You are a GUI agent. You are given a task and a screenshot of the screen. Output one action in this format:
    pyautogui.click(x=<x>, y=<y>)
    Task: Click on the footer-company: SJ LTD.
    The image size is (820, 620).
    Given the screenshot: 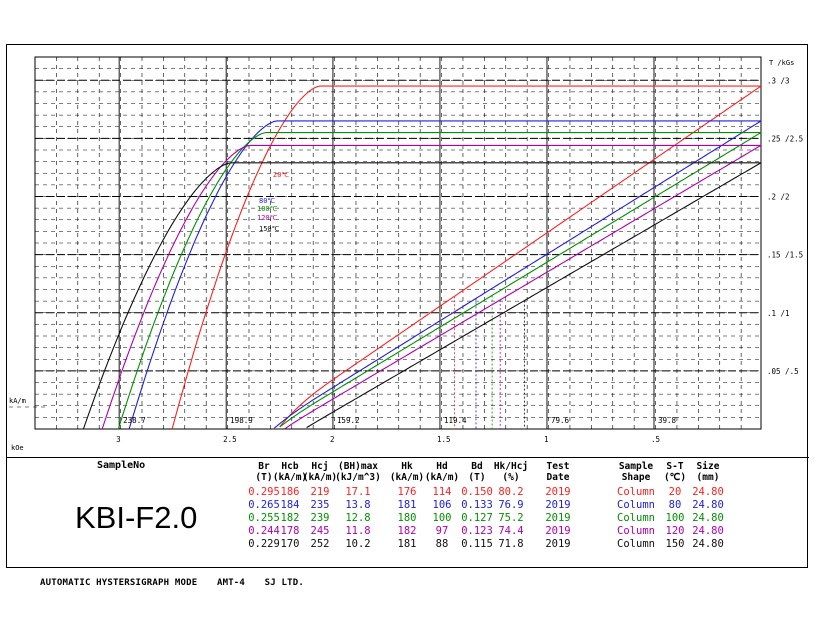 What is the action you would take?
    pyautogui.click(x=284, y=583)
    